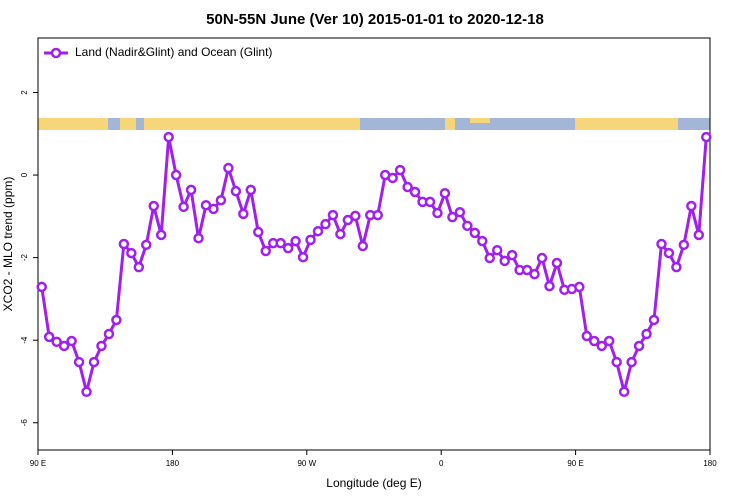 The width and height of the screenshot is (750, 500). Describe the element at coordinates (24, 340) in the screenshot. I see `y-tick-label: -4` at that location.